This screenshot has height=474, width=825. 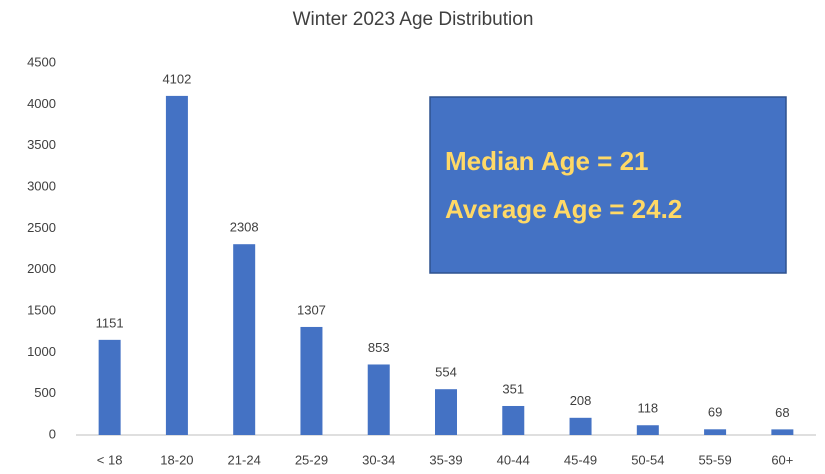 I want to click on x-tick-label: 35-39, so click(x=445, y=459).